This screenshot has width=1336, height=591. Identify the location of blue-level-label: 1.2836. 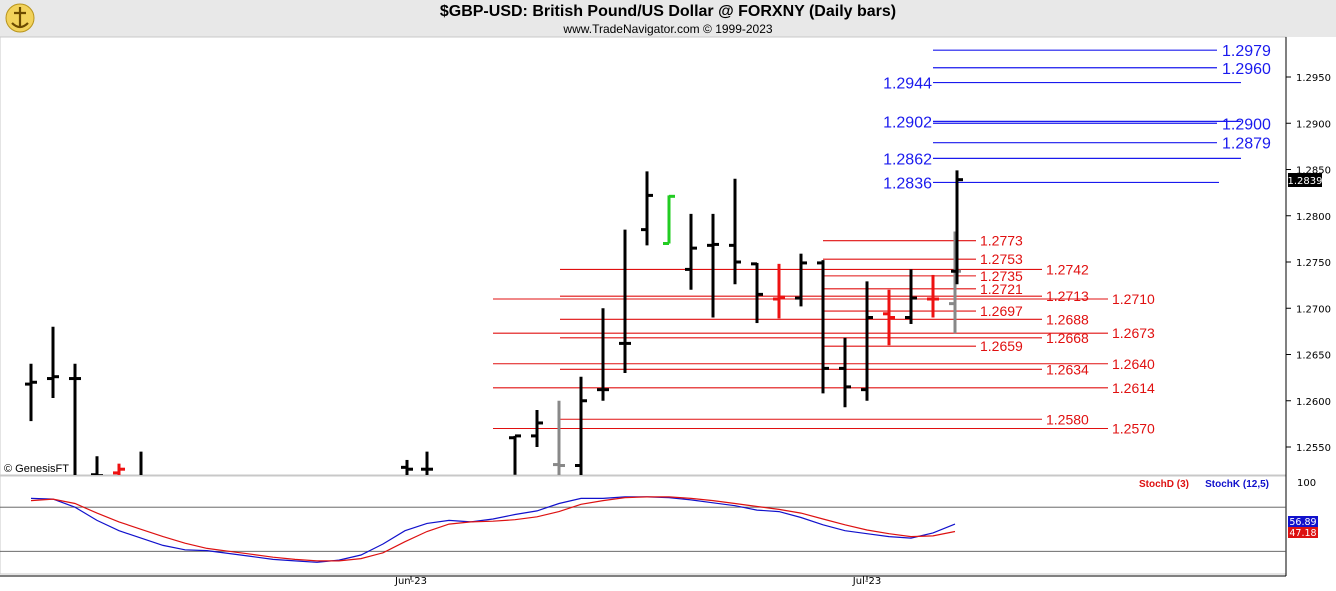
(907, 183).